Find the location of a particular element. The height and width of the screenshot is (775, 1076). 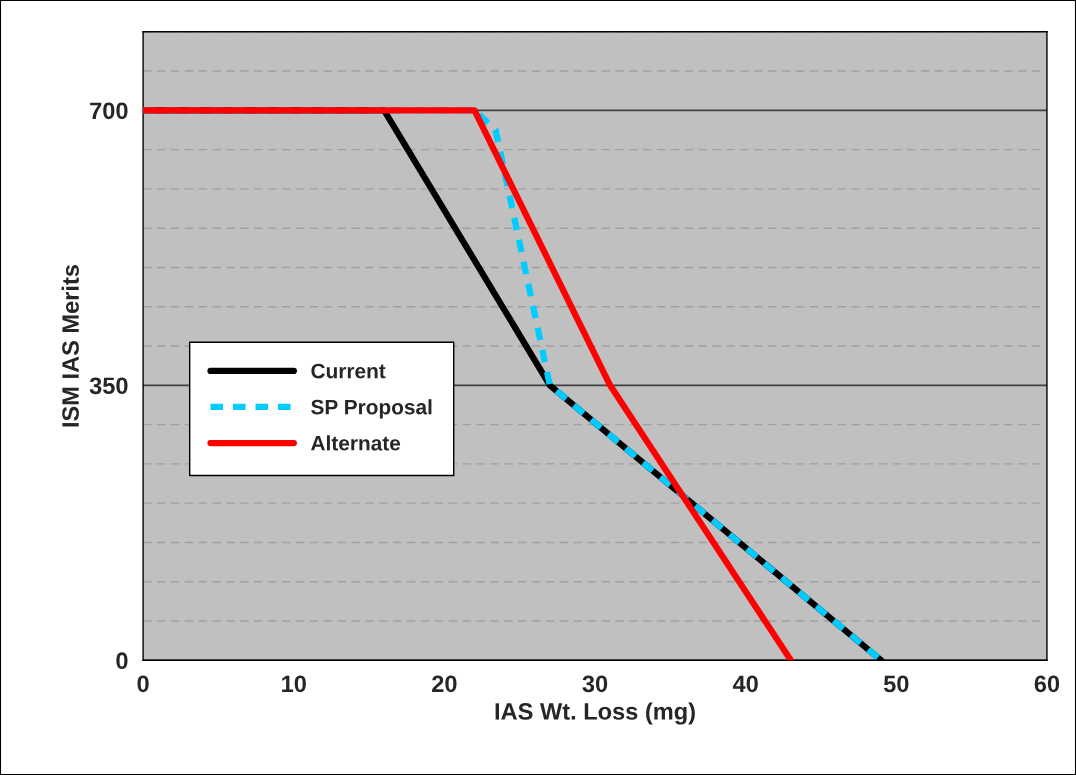

legend-label: SP Proposal is located at coordinates (371, 409).